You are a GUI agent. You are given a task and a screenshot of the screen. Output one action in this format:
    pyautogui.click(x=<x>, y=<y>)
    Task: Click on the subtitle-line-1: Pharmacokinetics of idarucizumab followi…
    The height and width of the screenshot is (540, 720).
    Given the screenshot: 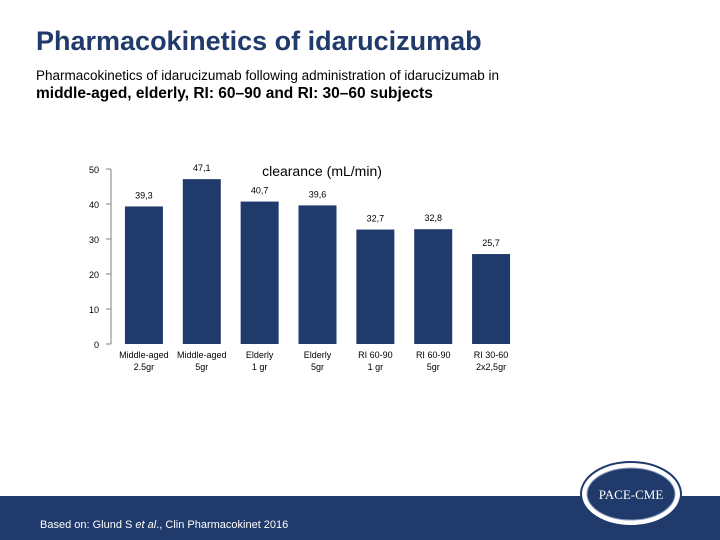 What is the action you would take?
    pyautogui.click(x=267, y=75)
    